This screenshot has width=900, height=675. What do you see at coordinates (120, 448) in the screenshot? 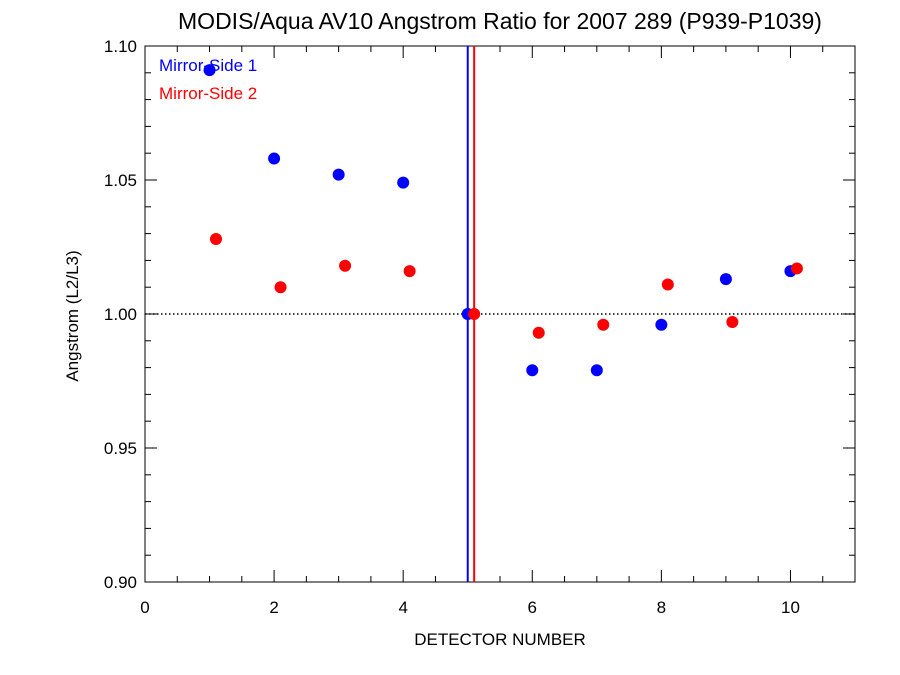
I see `y-tick-label: 0.95` at bounding box center [120, 448].